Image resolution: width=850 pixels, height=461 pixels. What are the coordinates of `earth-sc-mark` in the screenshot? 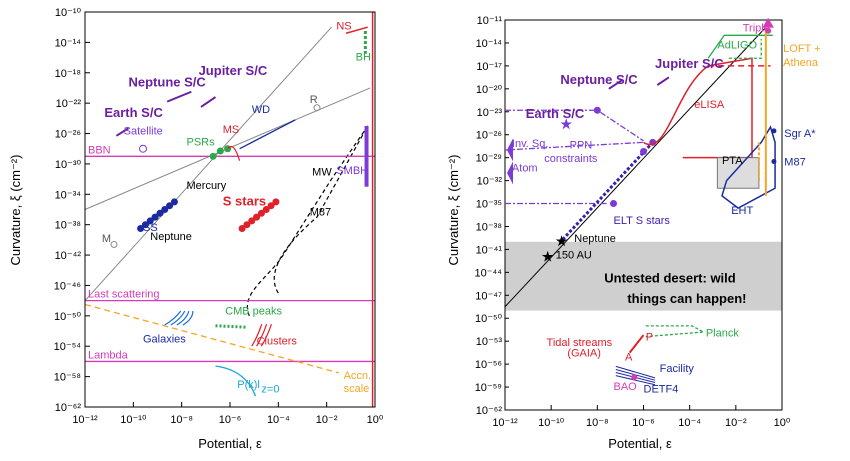 It's located at (122, 132).